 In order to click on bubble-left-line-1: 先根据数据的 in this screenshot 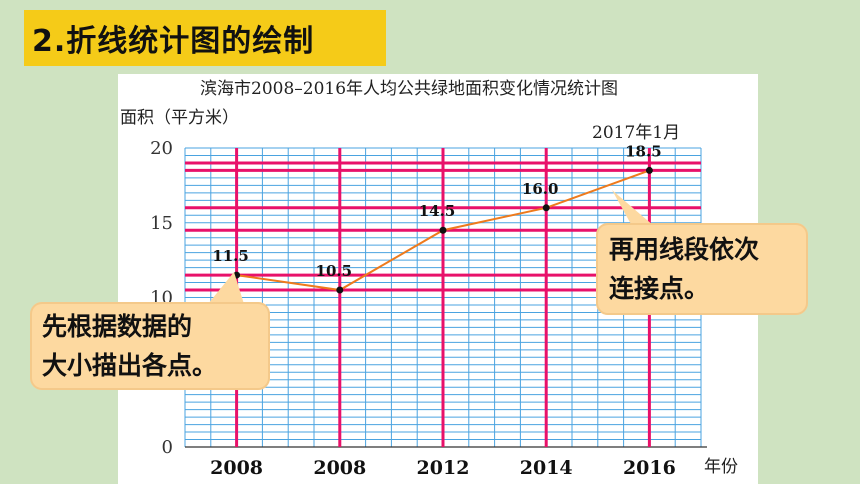, I will do `click(117, 326)`.